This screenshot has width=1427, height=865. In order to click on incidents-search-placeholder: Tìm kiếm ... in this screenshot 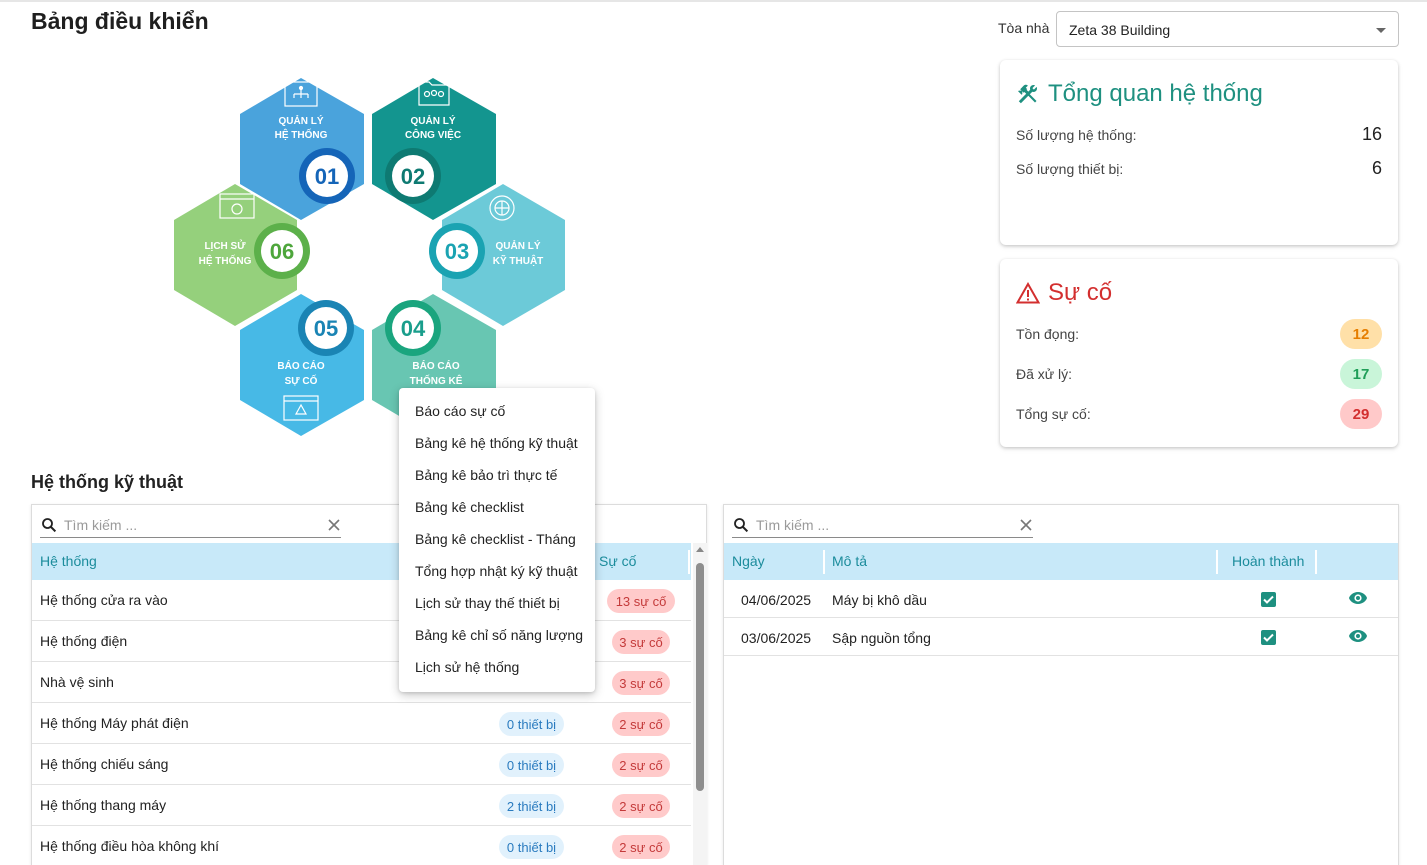, I will do `click(793, 524)`.